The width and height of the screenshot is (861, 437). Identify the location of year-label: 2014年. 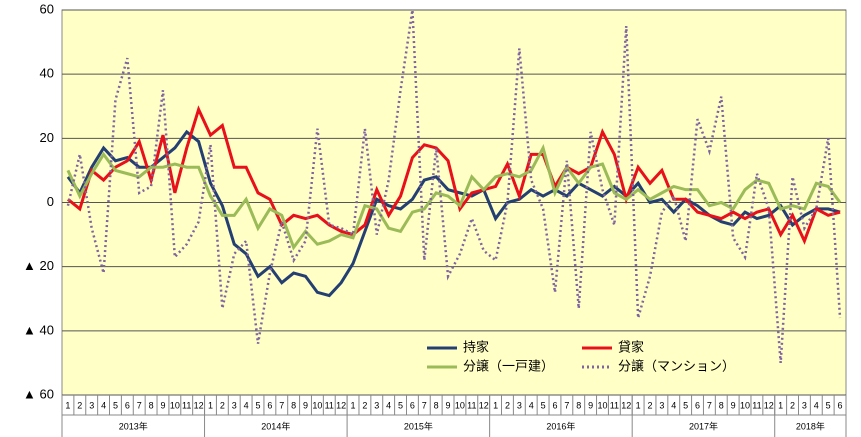
(275, 425).